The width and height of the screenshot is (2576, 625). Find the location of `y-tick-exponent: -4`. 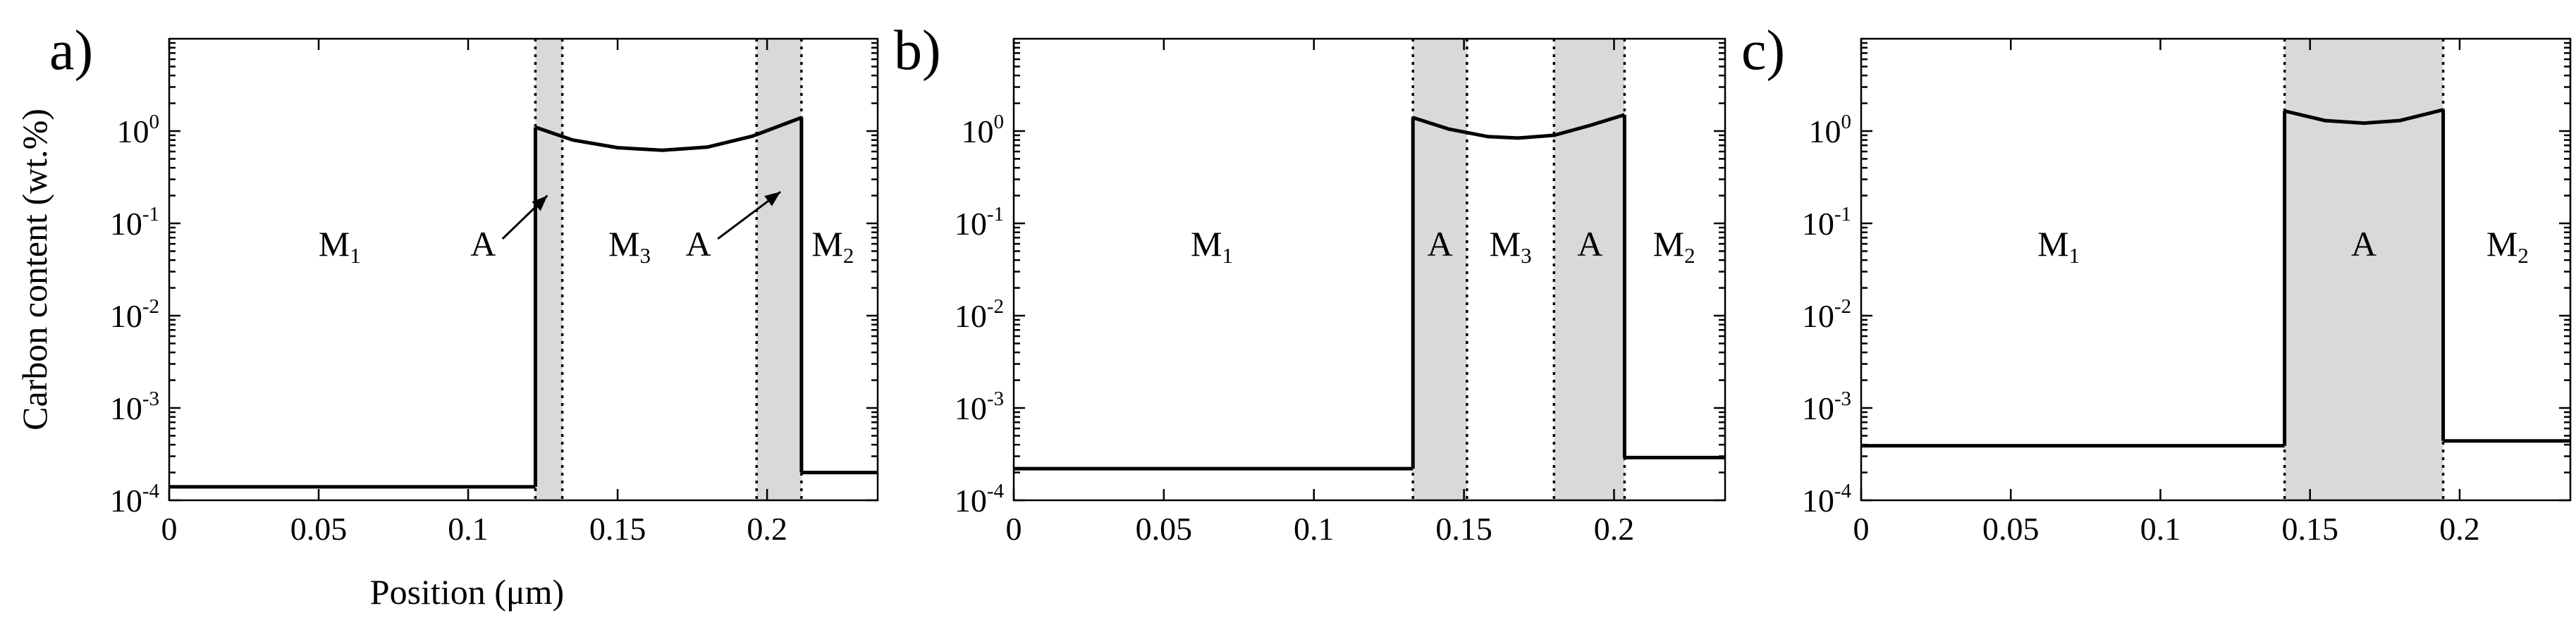

y-tick-exponent: -4 is located at coordinates (1843, 491).